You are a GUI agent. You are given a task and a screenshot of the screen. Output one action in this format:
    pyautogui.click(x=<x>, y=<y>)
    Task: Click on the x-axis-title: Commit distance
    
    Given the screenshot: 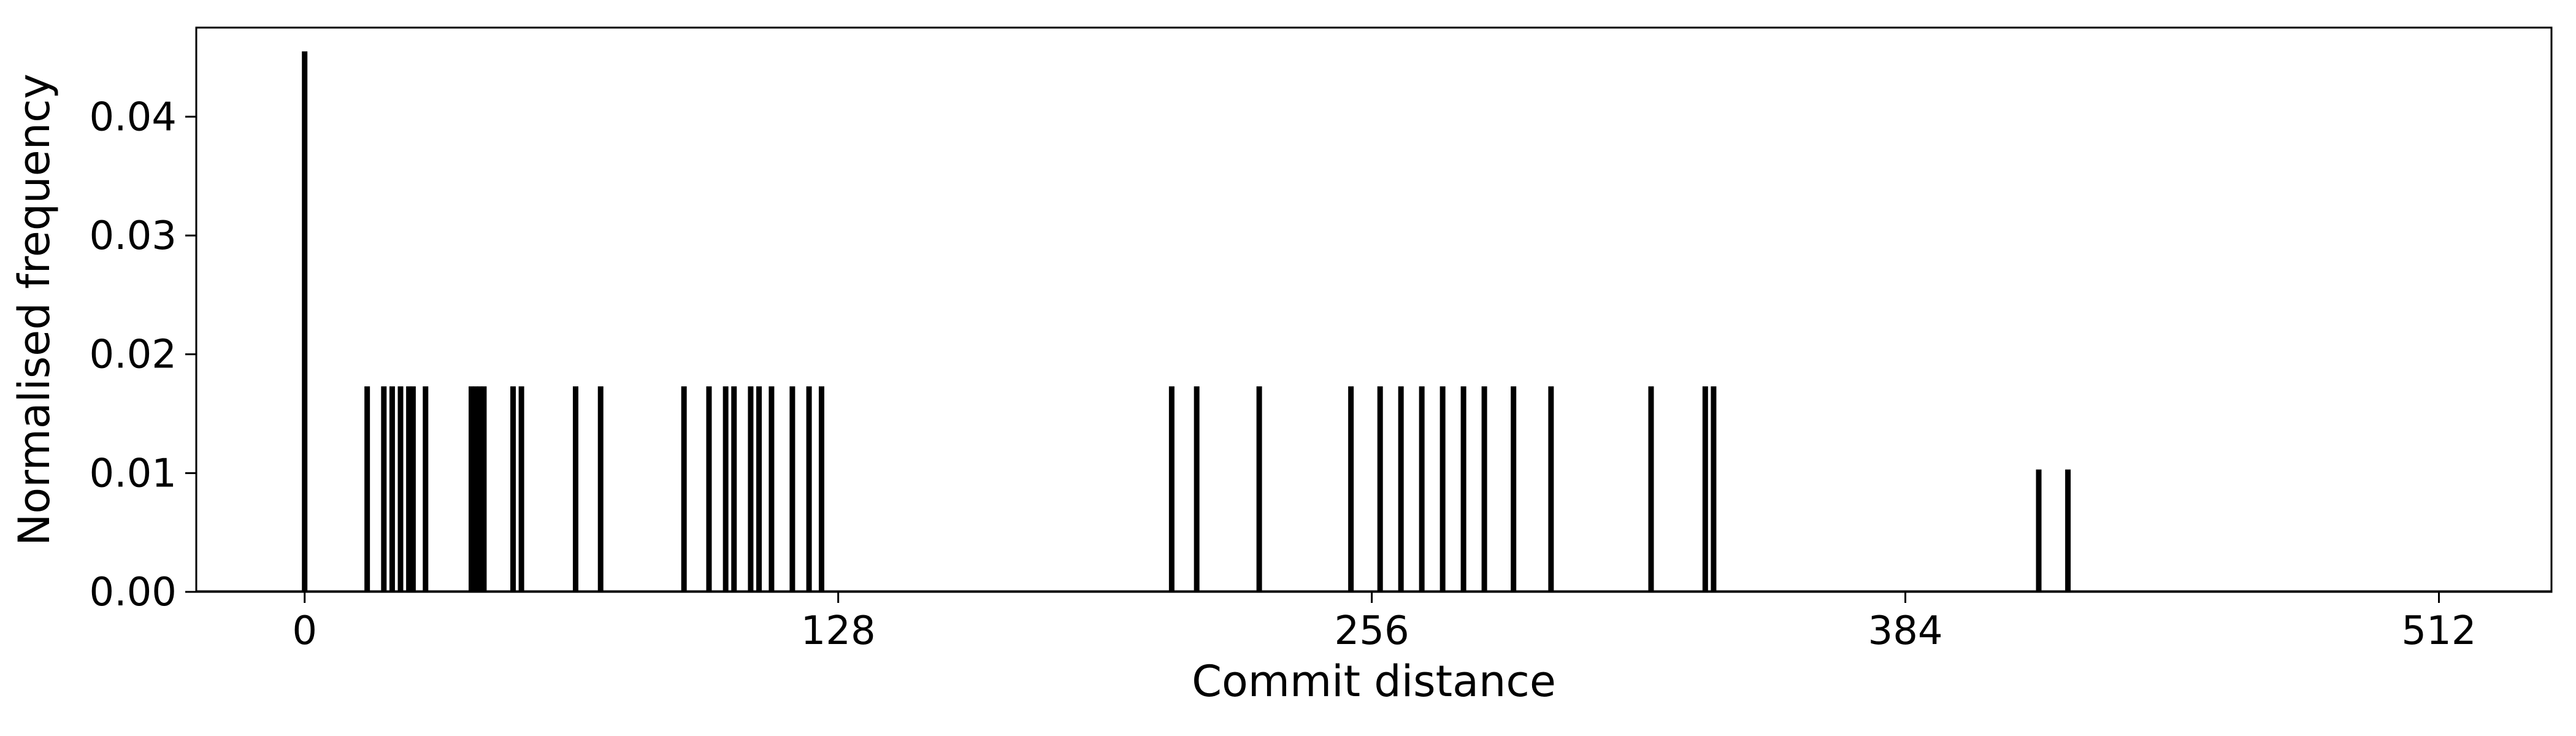 What is the action you would take?
    pyautogui.click(x=1374, y=681)
    